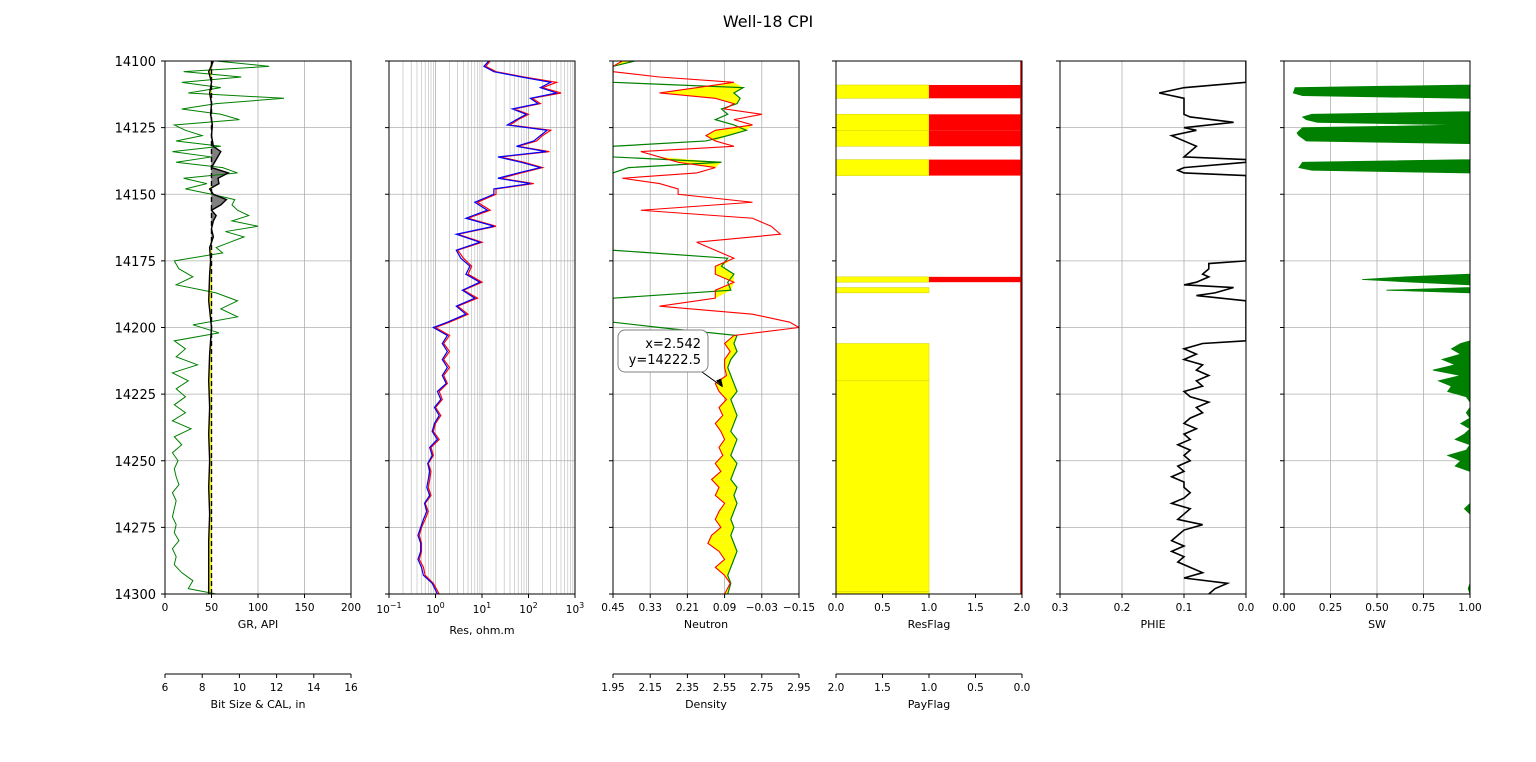 The image size is (1536, 762). I want to click on x-tick-label: 1.95, so click(612, 688).